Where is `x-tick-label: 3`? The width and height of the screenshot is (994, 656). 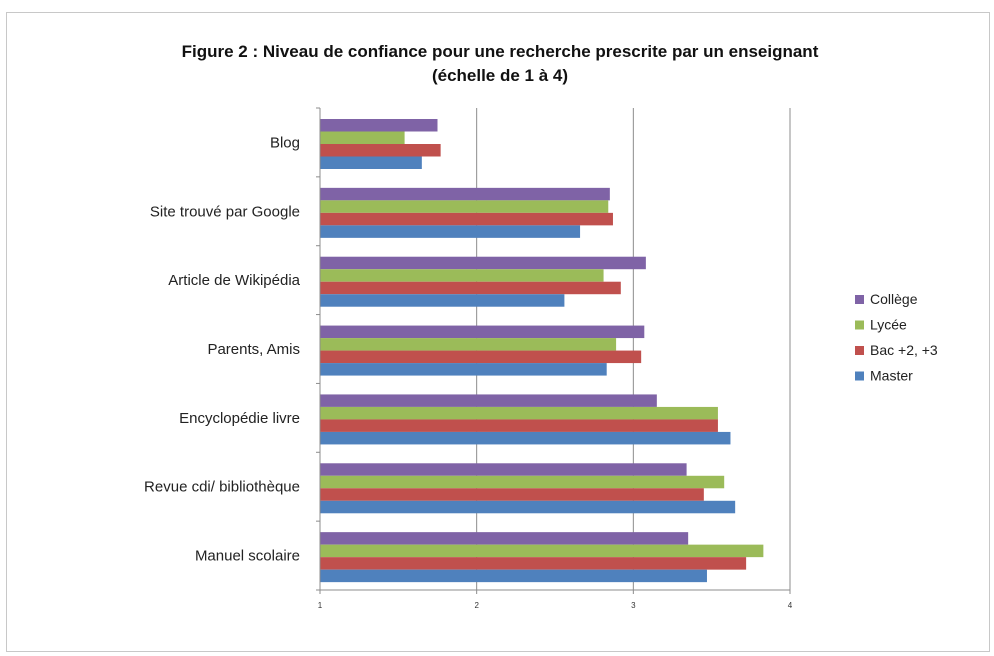
x-tick-label: 3 is located at coordinates (633, 605).